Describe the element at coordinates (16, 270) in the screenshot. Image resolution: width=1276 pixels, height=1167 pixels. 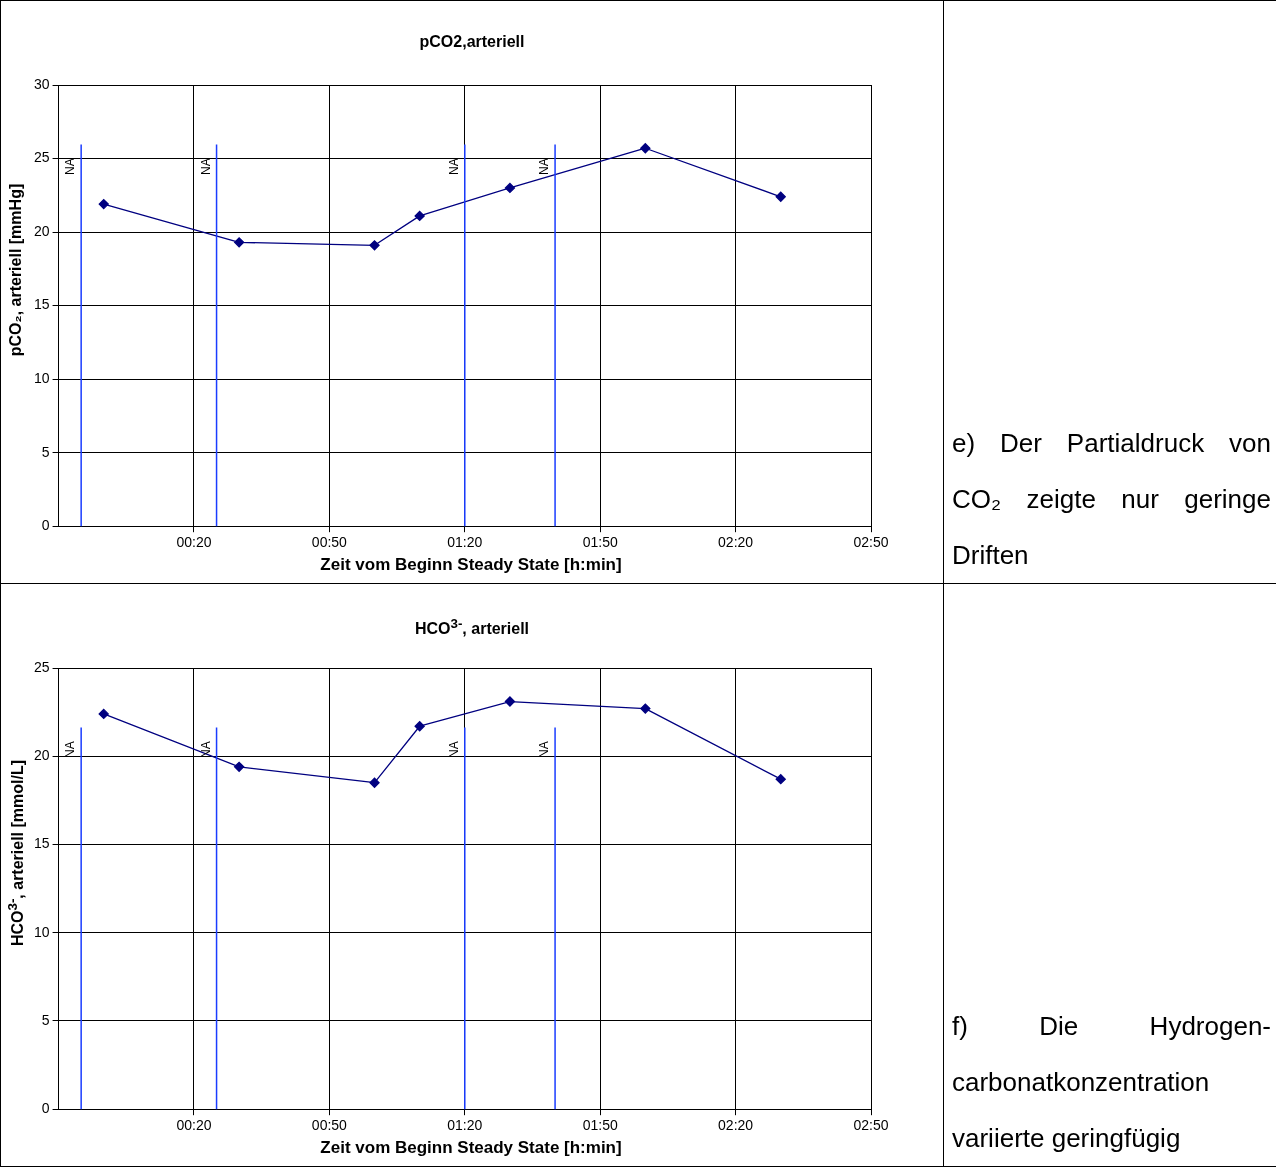
I see `y-axis-title: pCO₂, arteriell [mmHg]` at that location.